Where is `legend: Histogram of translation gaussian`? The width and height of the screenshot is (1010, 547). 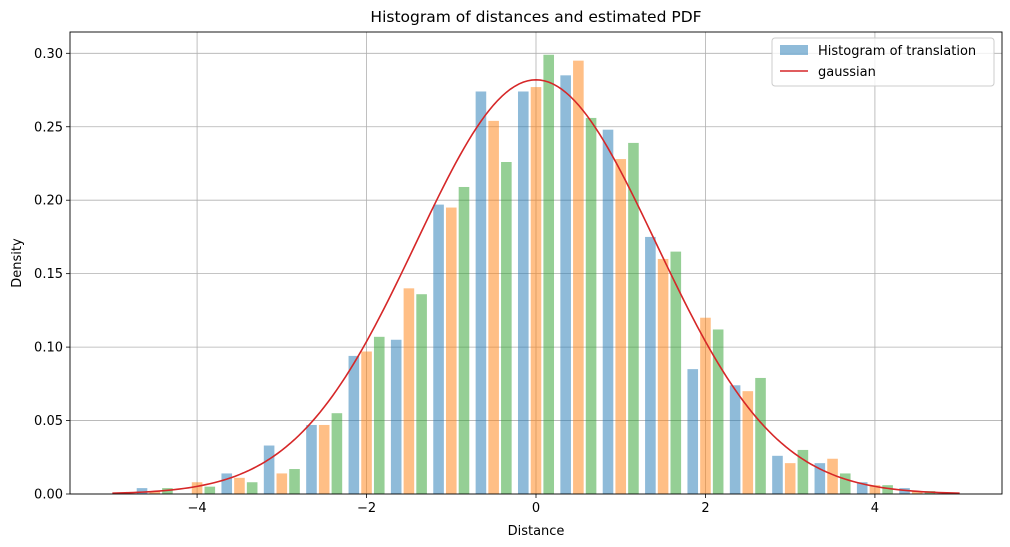 legend: Histogram of translation gaussian is located at coordinates (883, 62).